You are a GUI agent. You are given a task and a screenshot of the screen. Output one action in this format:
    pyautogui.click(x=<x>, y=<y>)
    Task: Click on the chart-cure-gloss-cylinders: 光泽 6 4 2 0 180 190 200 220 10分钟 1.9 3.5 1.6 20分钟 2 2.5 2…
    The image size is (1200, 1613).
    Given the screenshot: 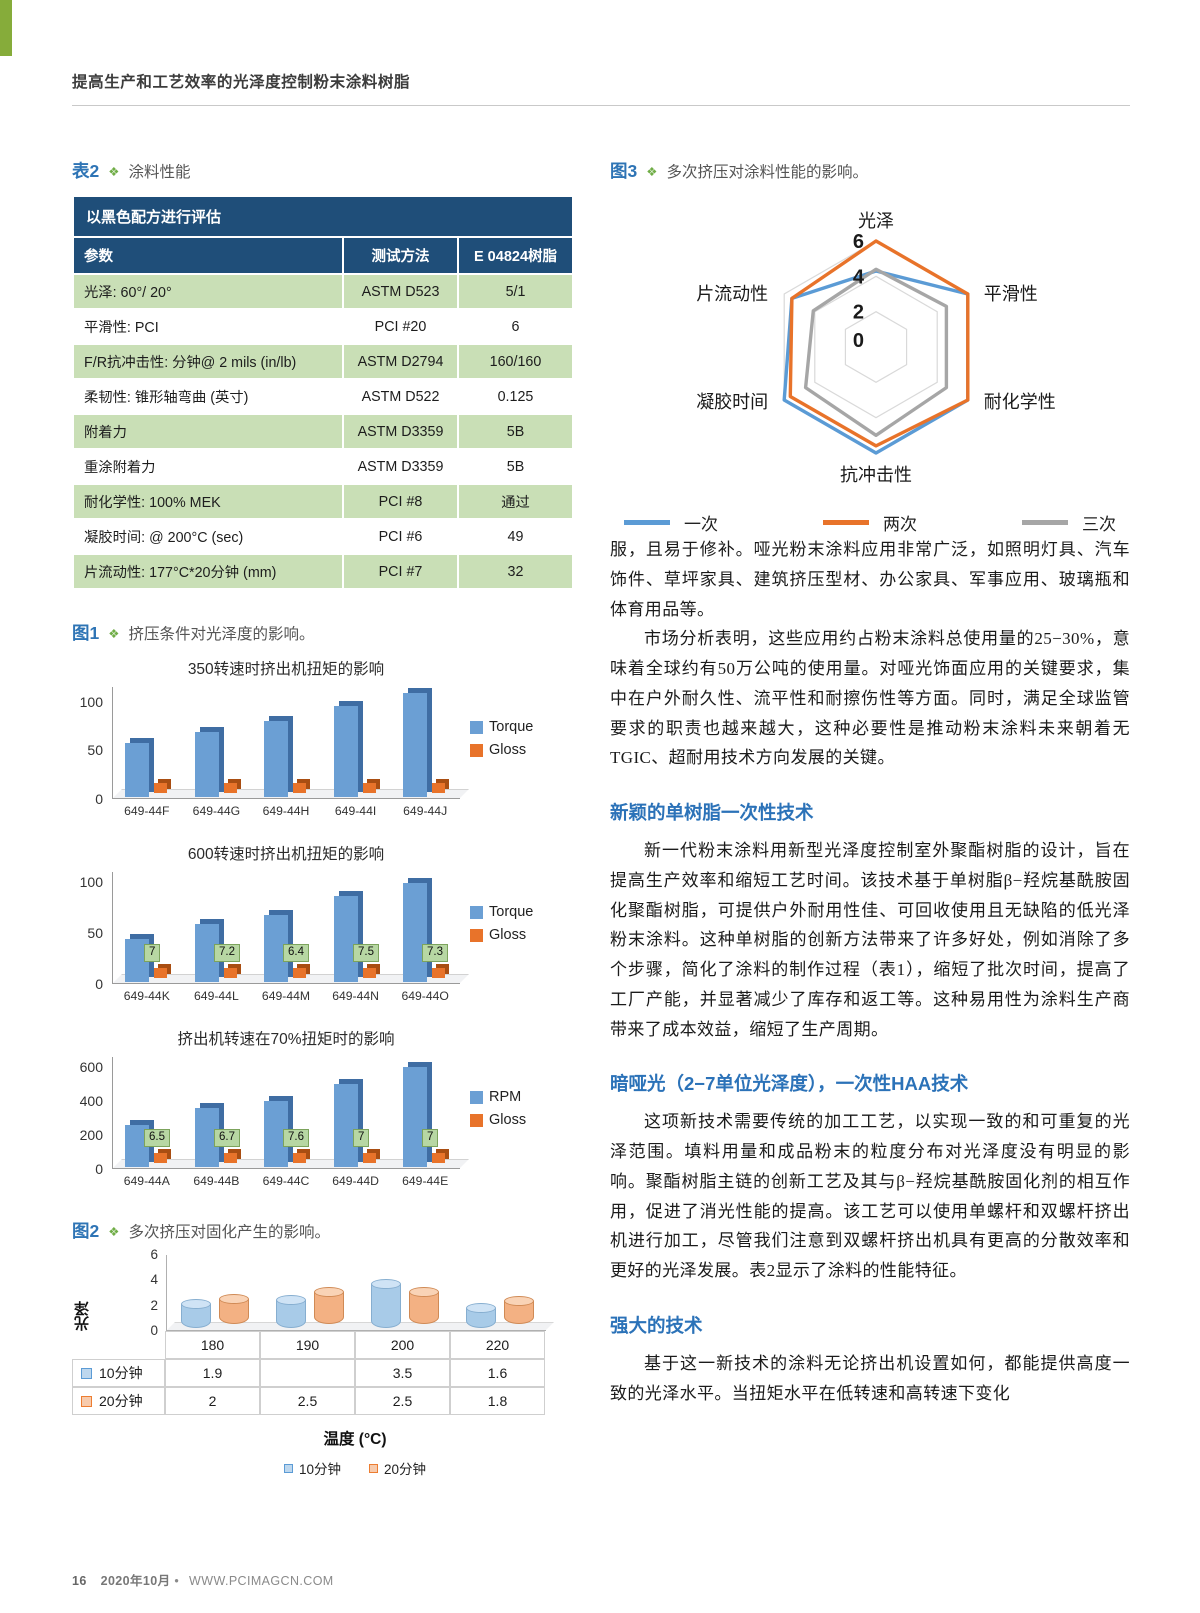 What is the action you would take?
    pyautogui.click(x=323, y=1362)
    